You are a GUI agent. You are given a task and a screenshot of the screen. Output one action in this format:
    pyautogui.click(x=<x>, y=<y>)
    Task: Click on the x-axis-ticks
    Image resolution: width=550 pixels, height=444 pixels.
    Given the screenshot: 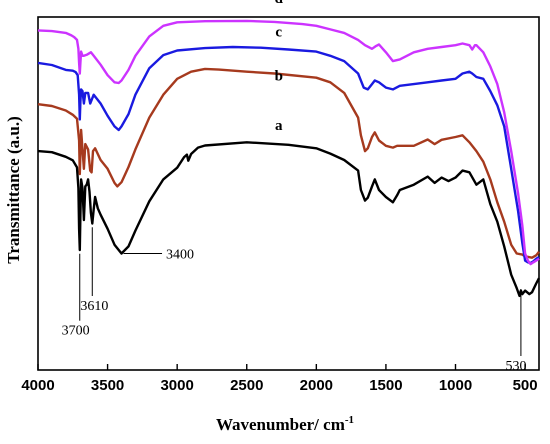 What is the action you would take?
    pyautogui.click(x=281, y=367)
    